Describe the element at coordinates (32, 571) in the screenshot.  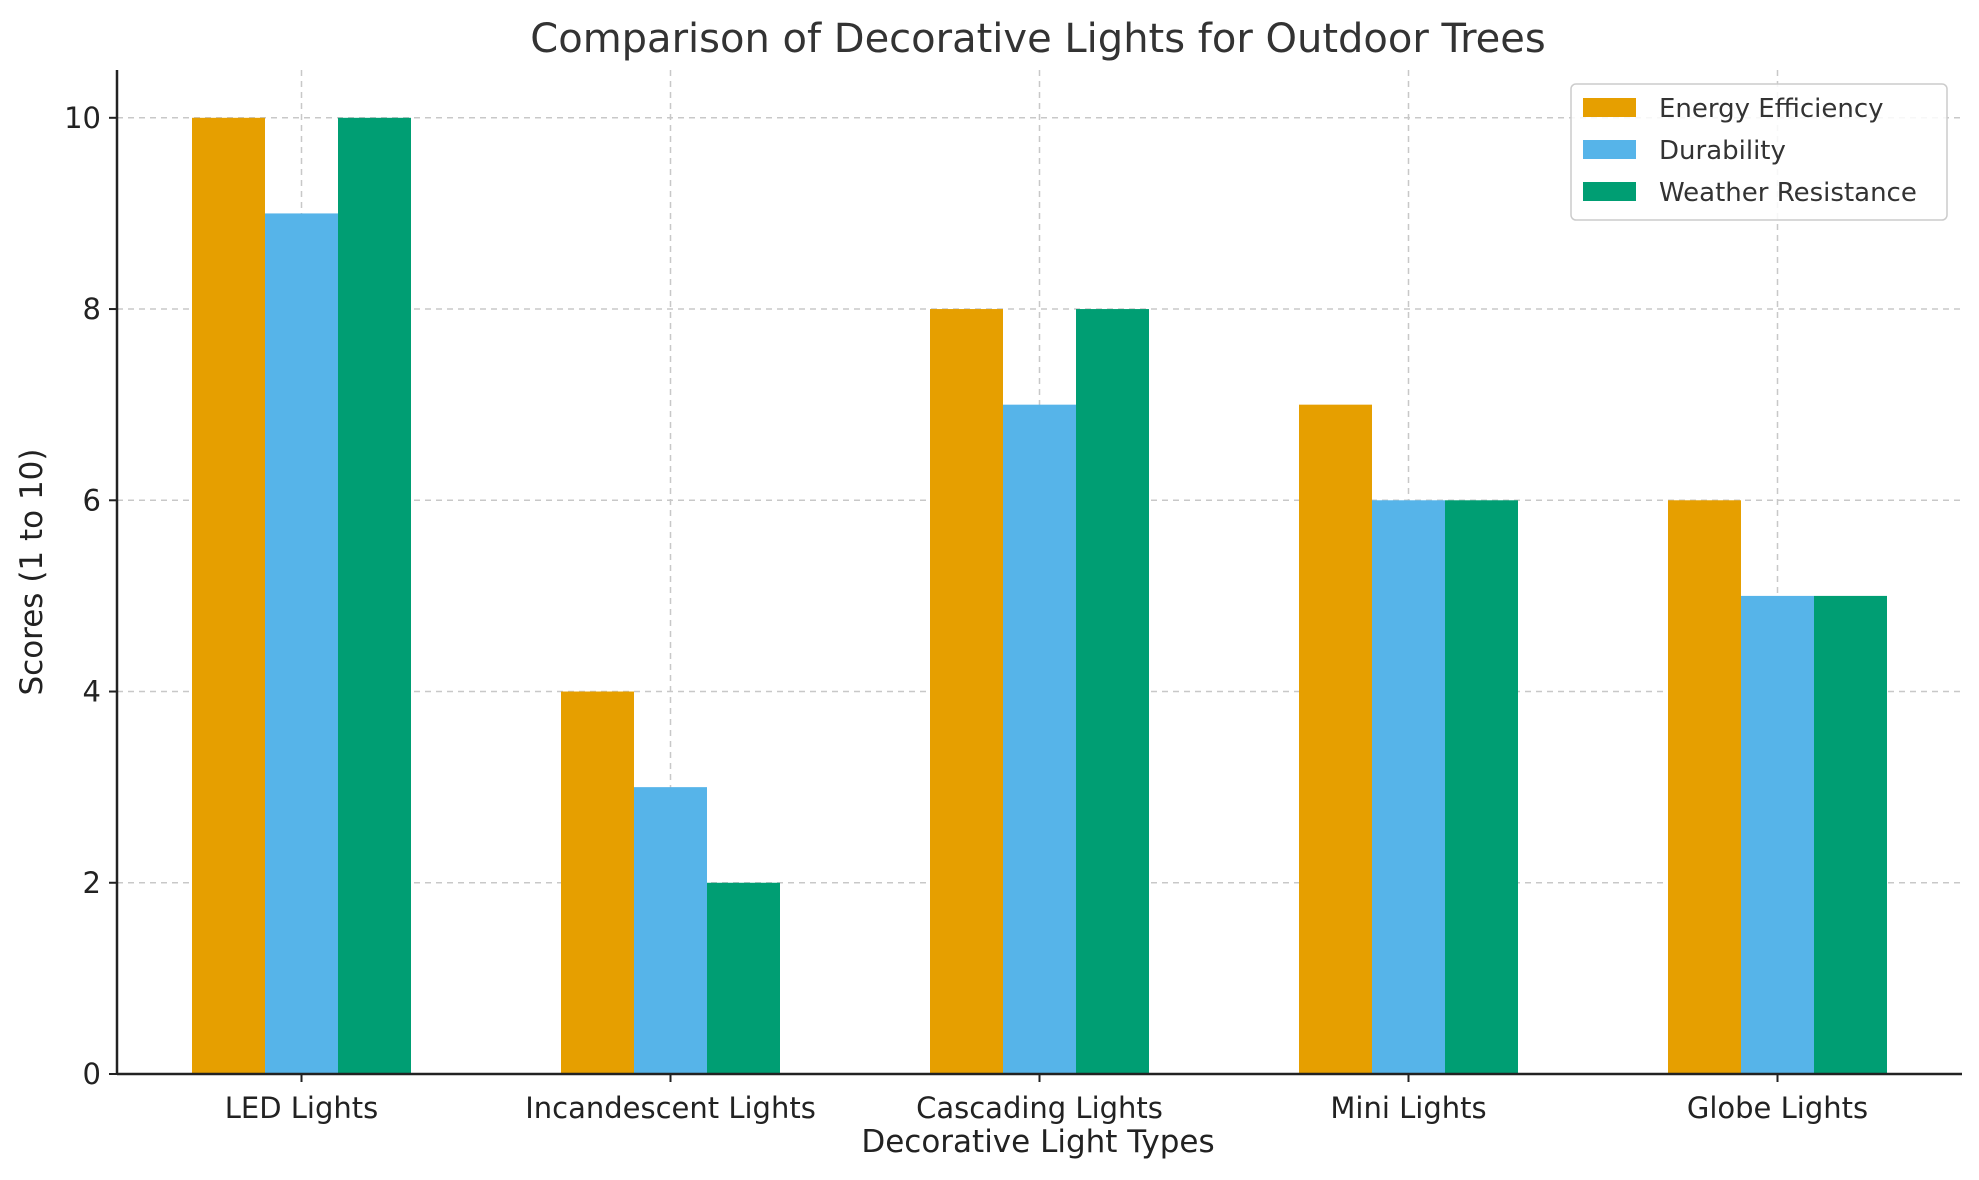
I see `y-axis-label: Scores (1 to 10)` at that location.